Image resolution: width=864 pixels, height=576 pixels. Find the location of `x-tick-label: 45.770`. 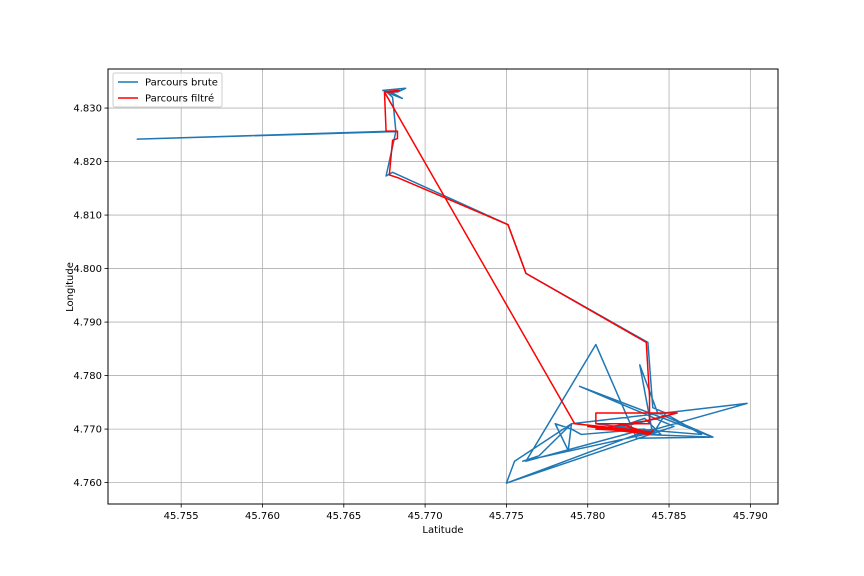

x-tick-label: 45.770 is located at coordinates (425, 516).